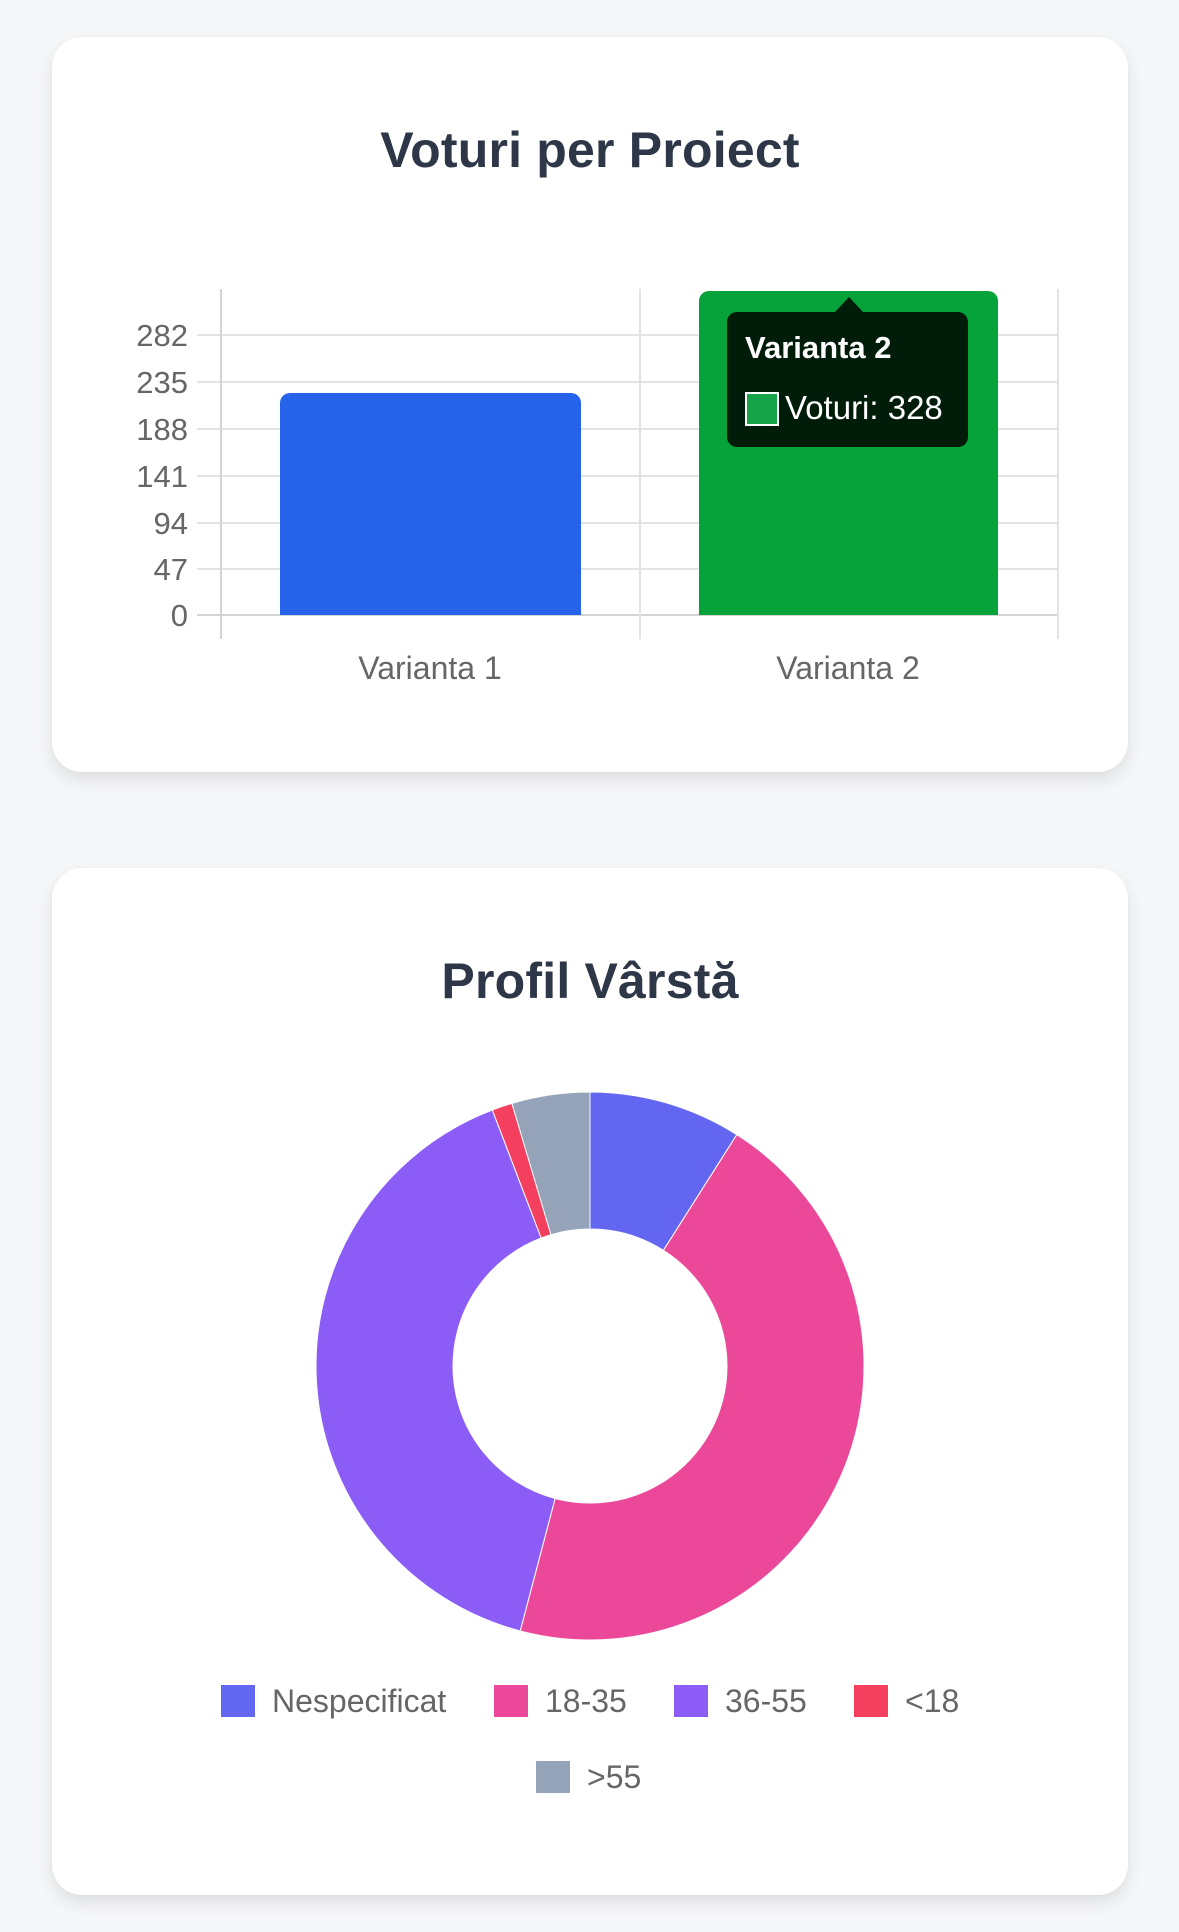 The image size is (1179, 1932). I want to click on bar-tooltip: Varianta 2 Voturi: 328, so click(847, 372).